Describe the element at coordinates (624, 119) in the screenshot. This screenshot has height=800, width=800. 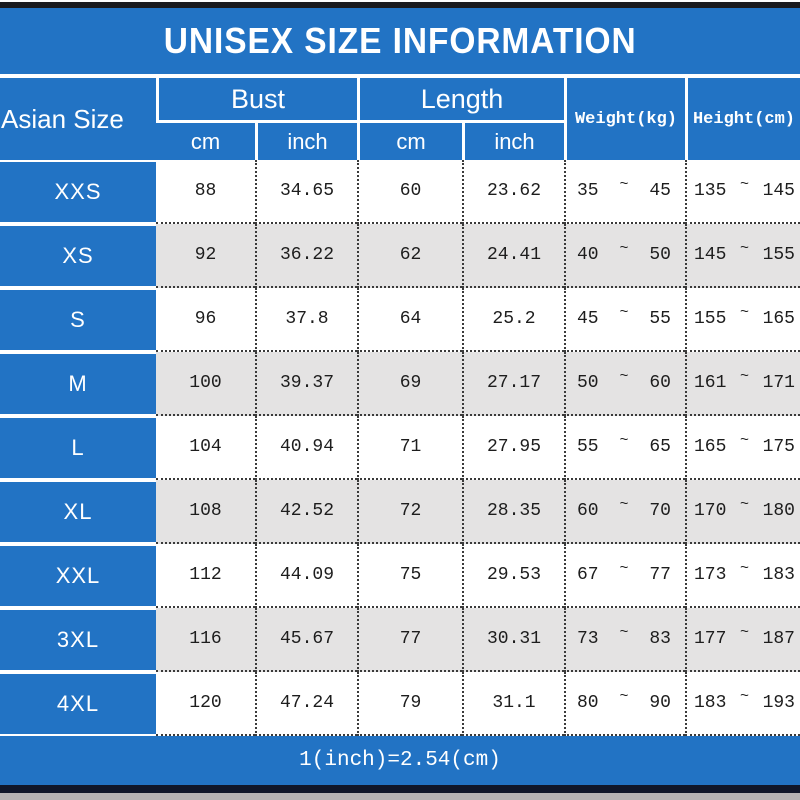
I see `header-weight: Weight(kg)` at that location.